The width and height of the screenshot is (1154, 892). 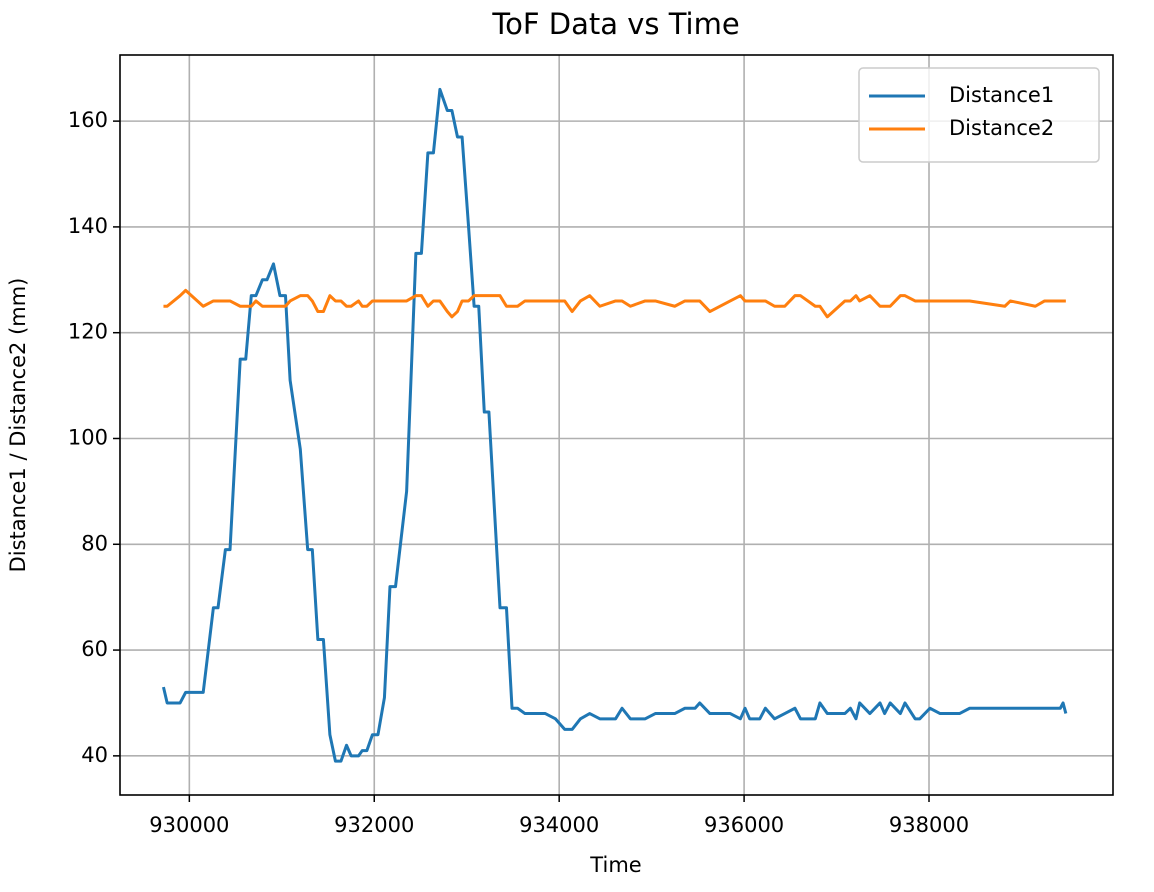 What do you see at coordinates (88, 332) in the screenshot?
I see `y-tick-label: 120` at bounding box center [88, 332].